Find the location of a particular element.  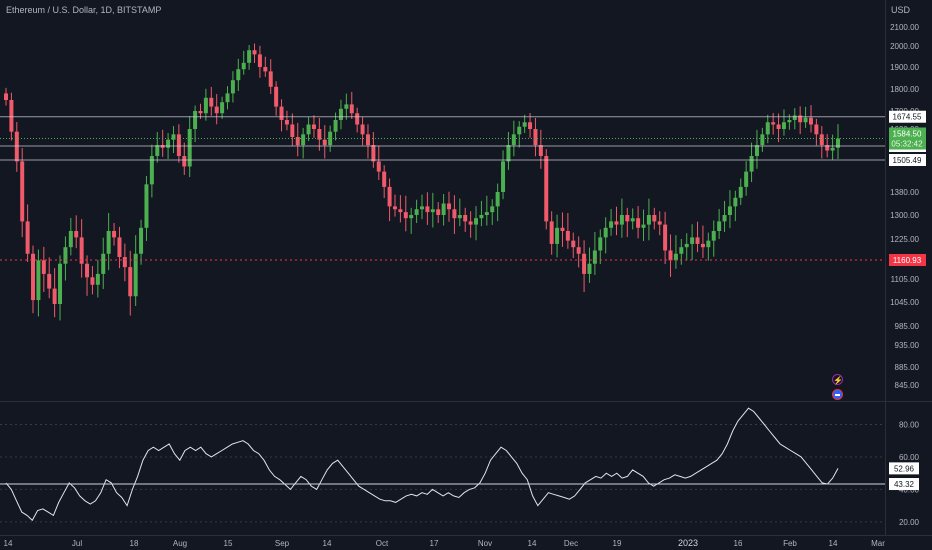

time-tick-label: Mar is located at coordinates (878, 543).